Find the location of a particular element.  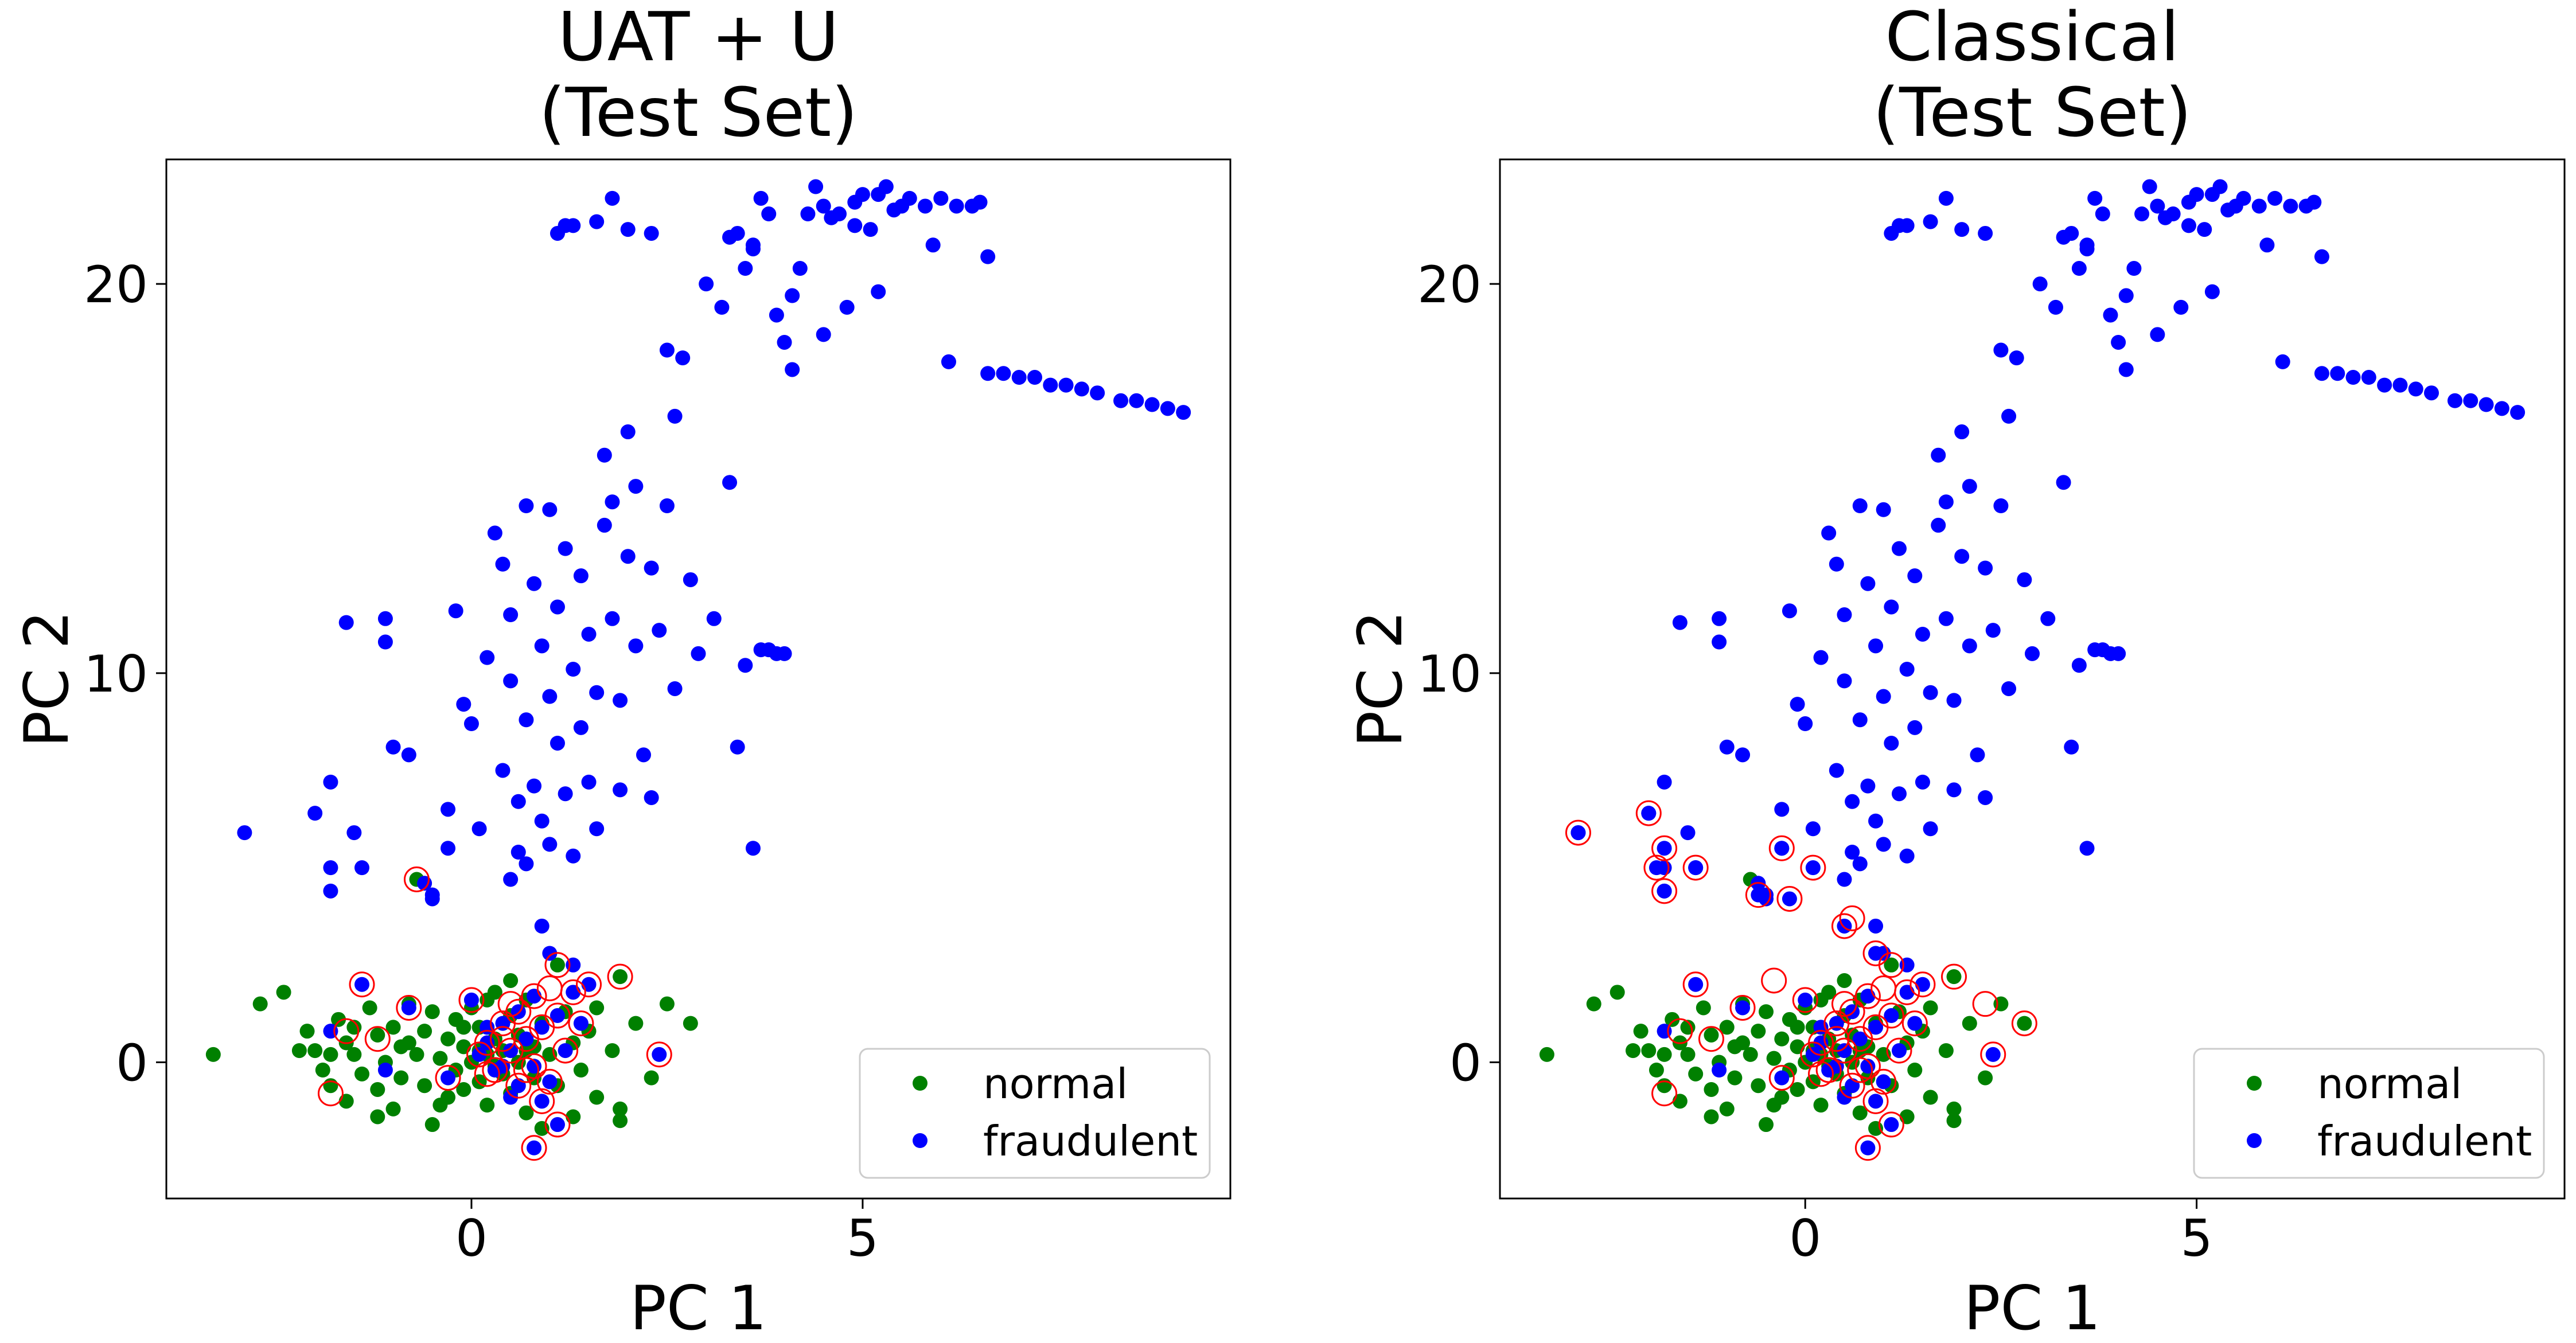

legend-box is located at coordinates (1035, 1113).